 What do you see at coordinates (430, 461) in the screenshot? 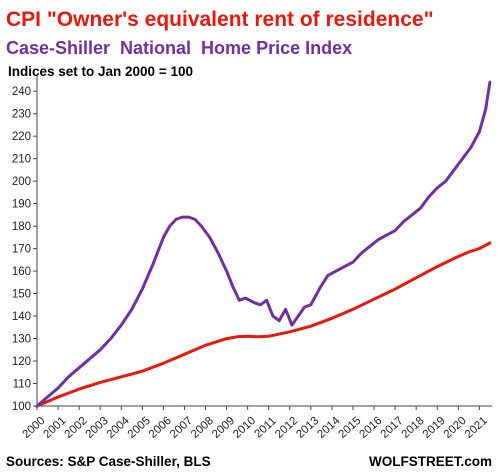
I see `watermark: WOLFSTREET.com` at bounding box center [430, 461].